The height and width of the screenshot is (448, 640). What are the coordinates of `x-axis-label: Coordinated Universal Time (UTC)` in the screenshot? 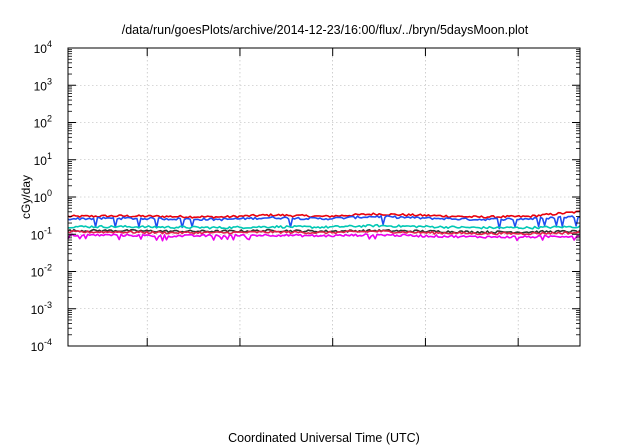 It's located at (324, 438).